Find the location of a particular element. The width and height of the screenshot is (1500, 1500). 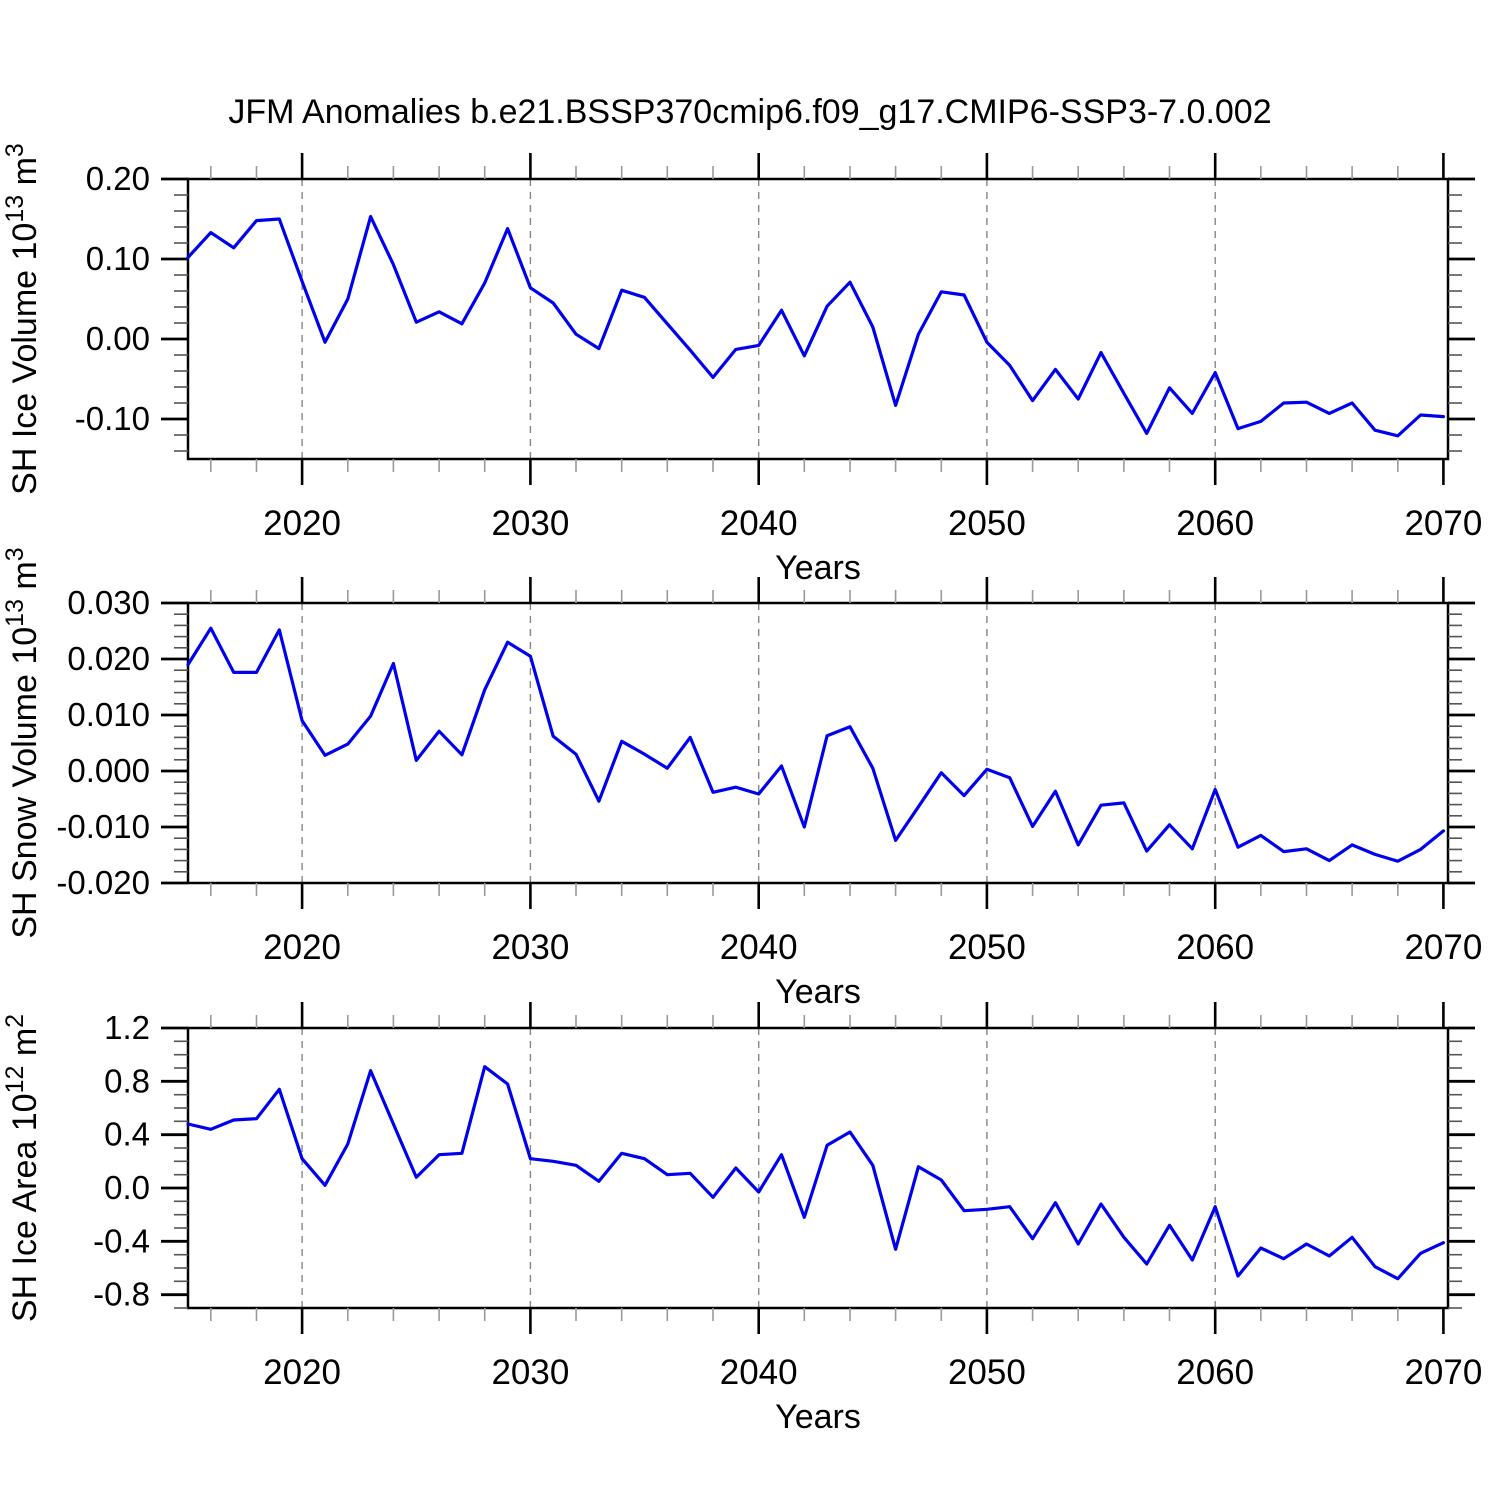

y-tick-label: 0.00 is located at coordinates (118, 338).